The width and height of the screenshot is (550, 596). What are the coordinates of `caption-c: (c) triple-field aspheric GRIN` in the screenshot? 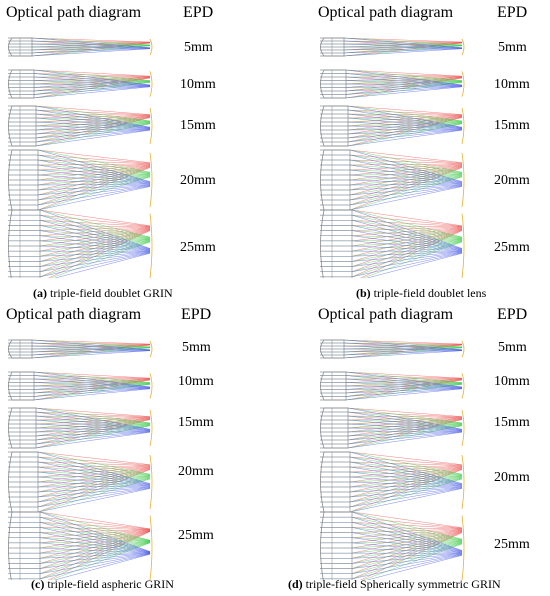 It's located at (102, 584).